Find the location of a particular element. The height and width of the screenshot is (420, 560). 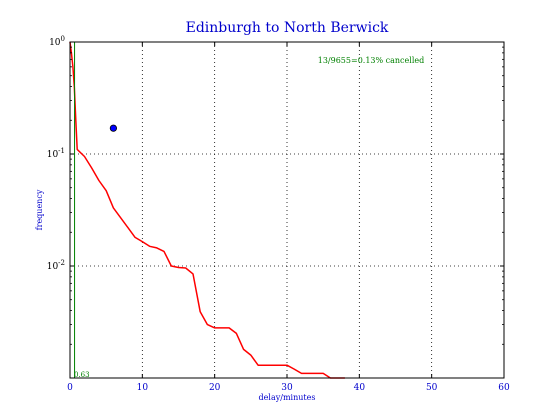

y-tick-label: 10⁻¹ is located at coordinates (56, 153).